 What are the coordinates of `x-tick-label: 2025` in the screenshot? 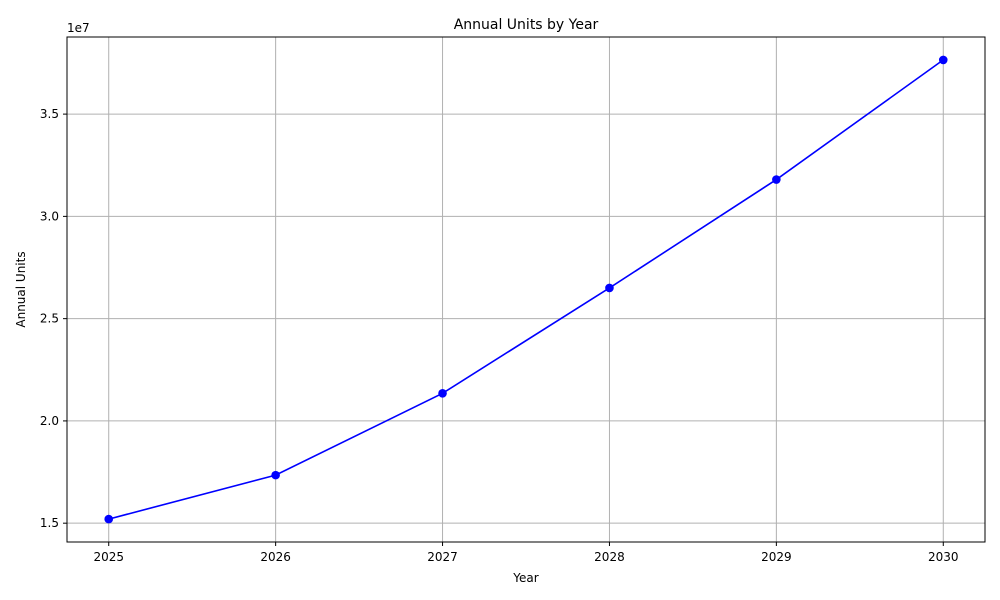 It's located at (108, 557).